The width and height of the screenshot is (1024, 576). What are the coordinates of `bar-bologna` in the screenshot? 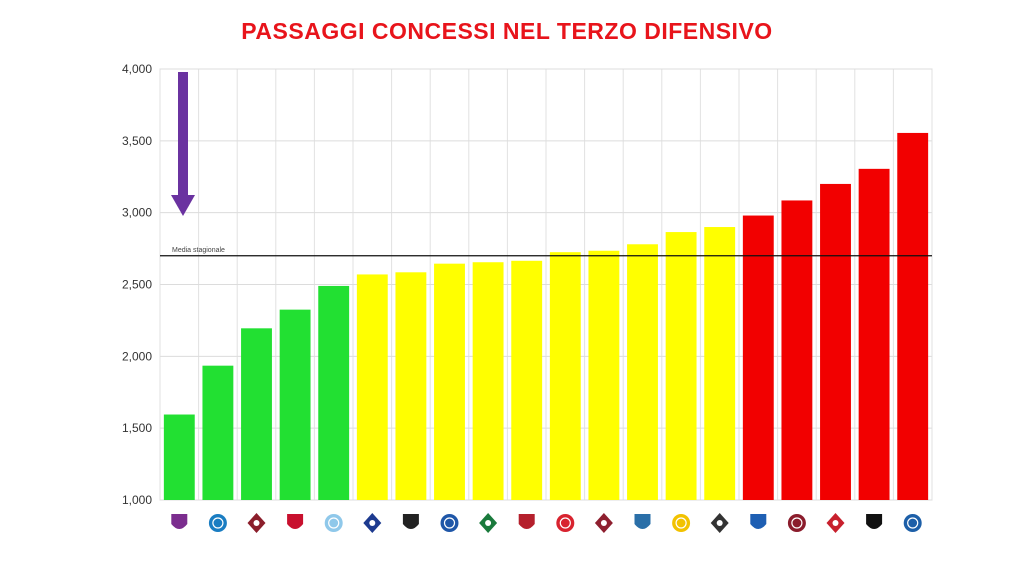 It's located at (527, 380).